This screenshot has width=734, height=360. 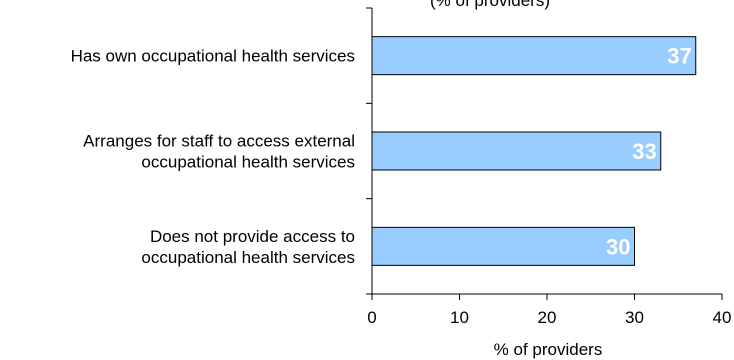 What do you see at coordinates (548, 349) in the screenshot?
I see `x-axis-title: % of providers` at bounding box center [548, 349].